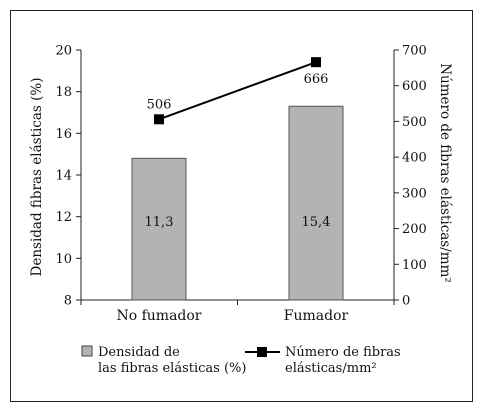 This screenshot has width=482, height=413. I want to click on right-tick-label-7: 700, so click(414, 51).